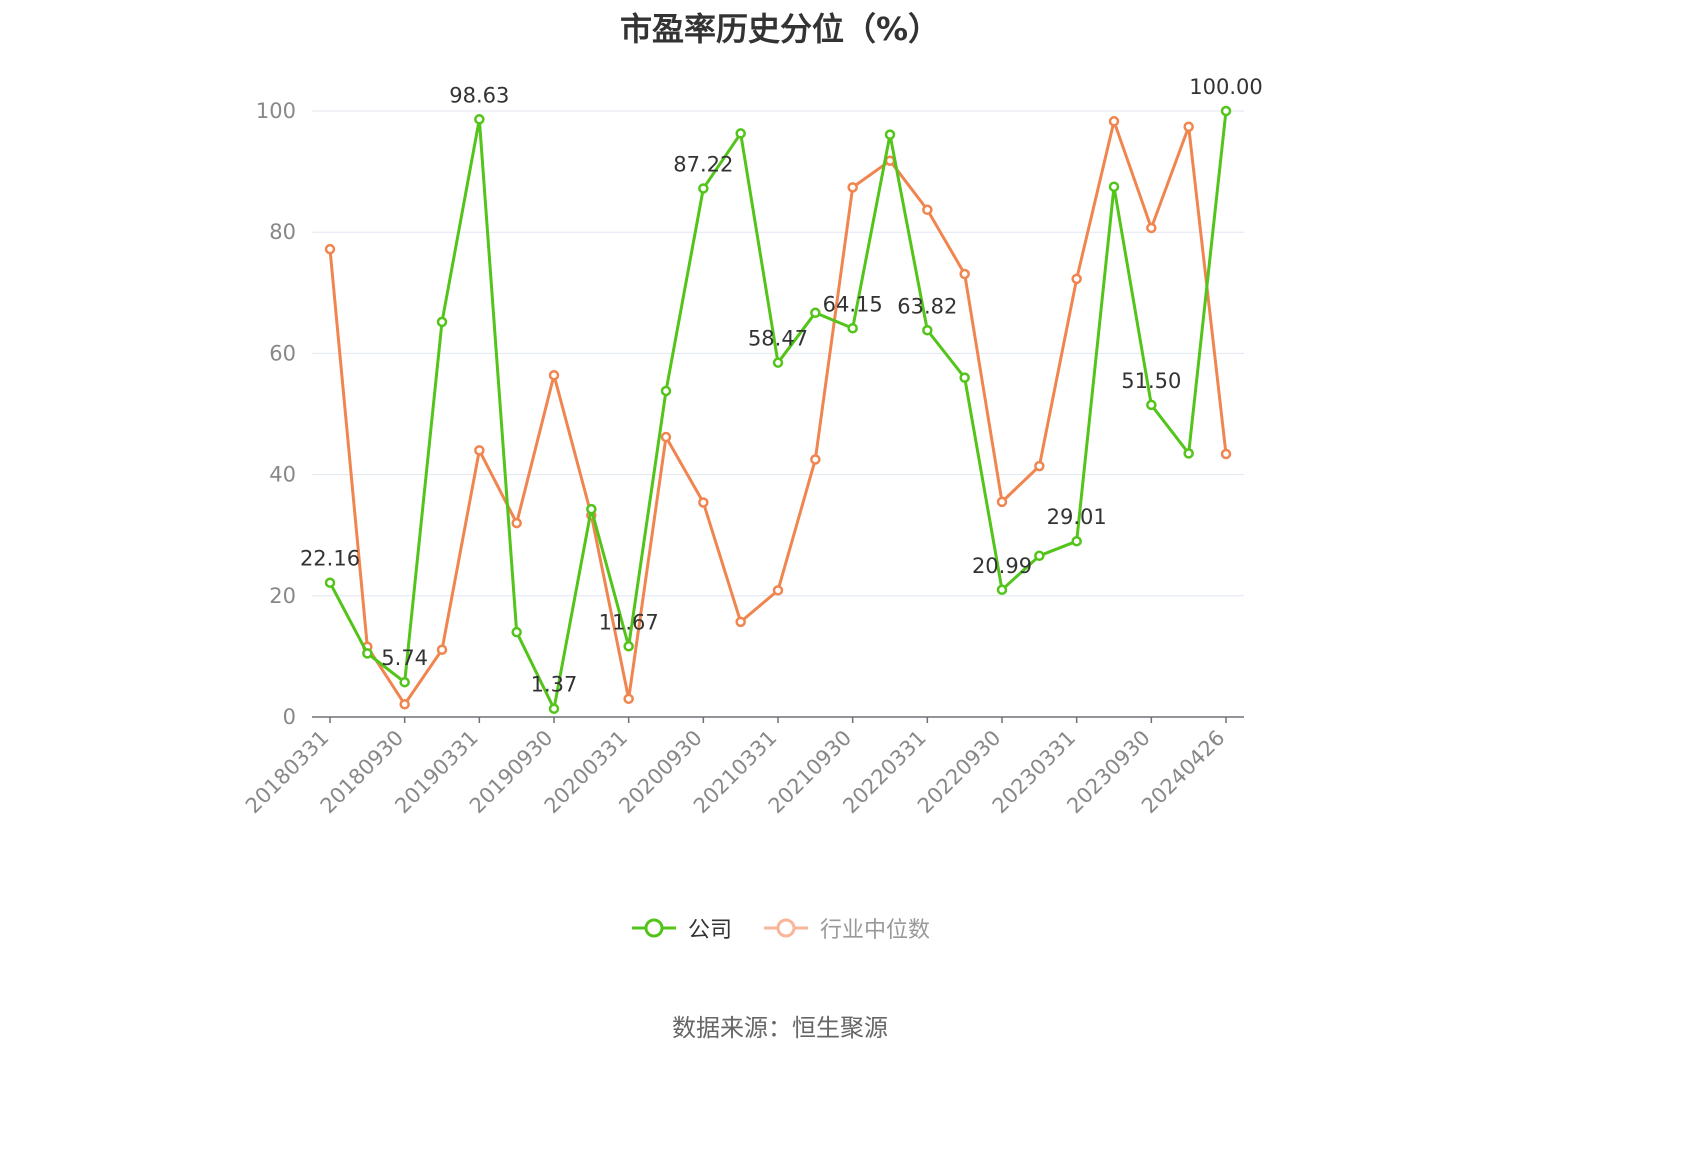 The image size is (1700, 1150). Describe the element at coordinates (479, 95) in the screenshot. I see `data-label: 98.63` at that location.